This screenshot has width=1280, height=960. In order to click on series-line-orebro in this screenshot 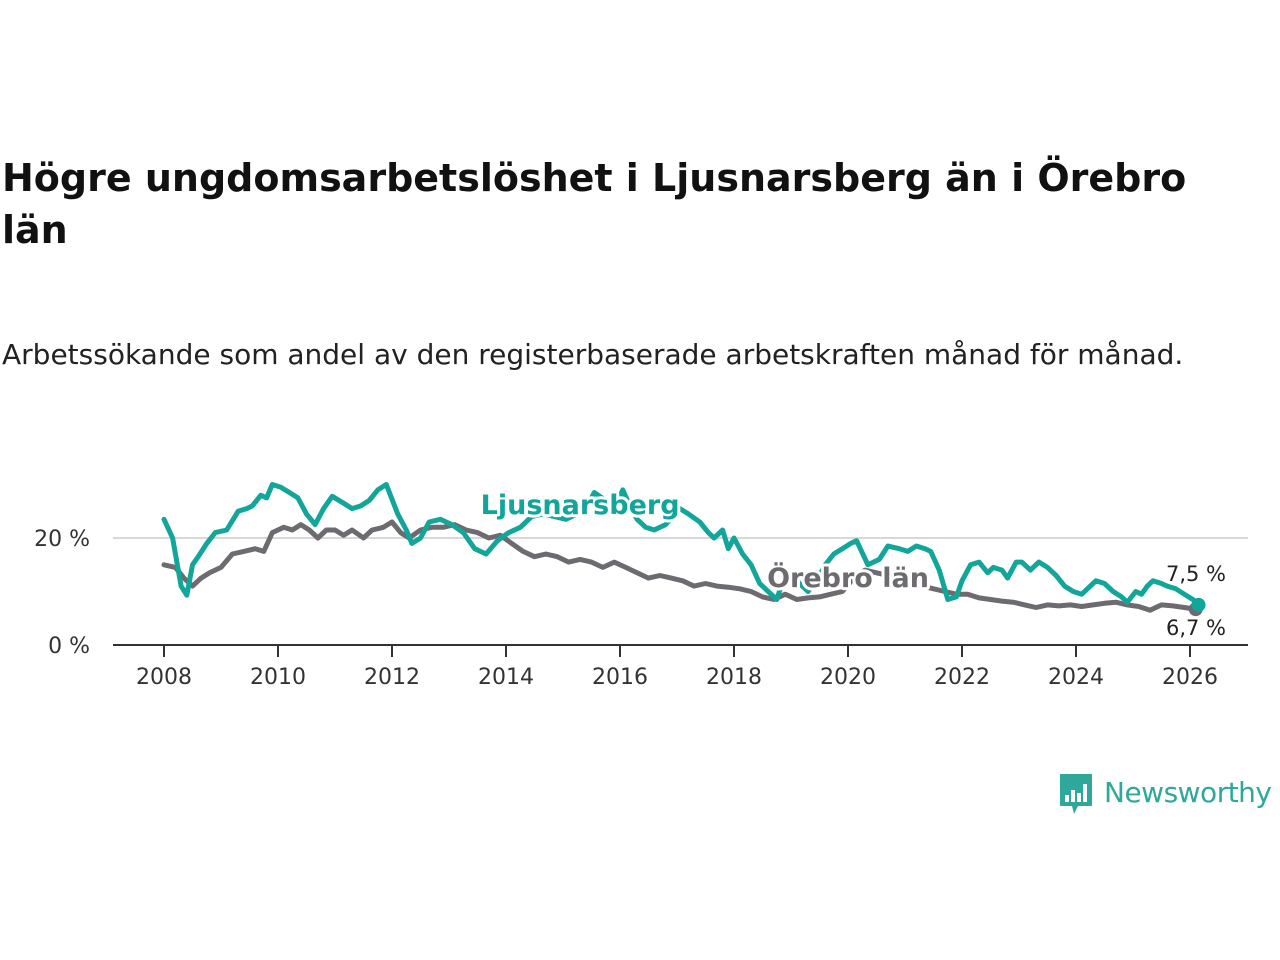, I will do `click(680, 566)`.